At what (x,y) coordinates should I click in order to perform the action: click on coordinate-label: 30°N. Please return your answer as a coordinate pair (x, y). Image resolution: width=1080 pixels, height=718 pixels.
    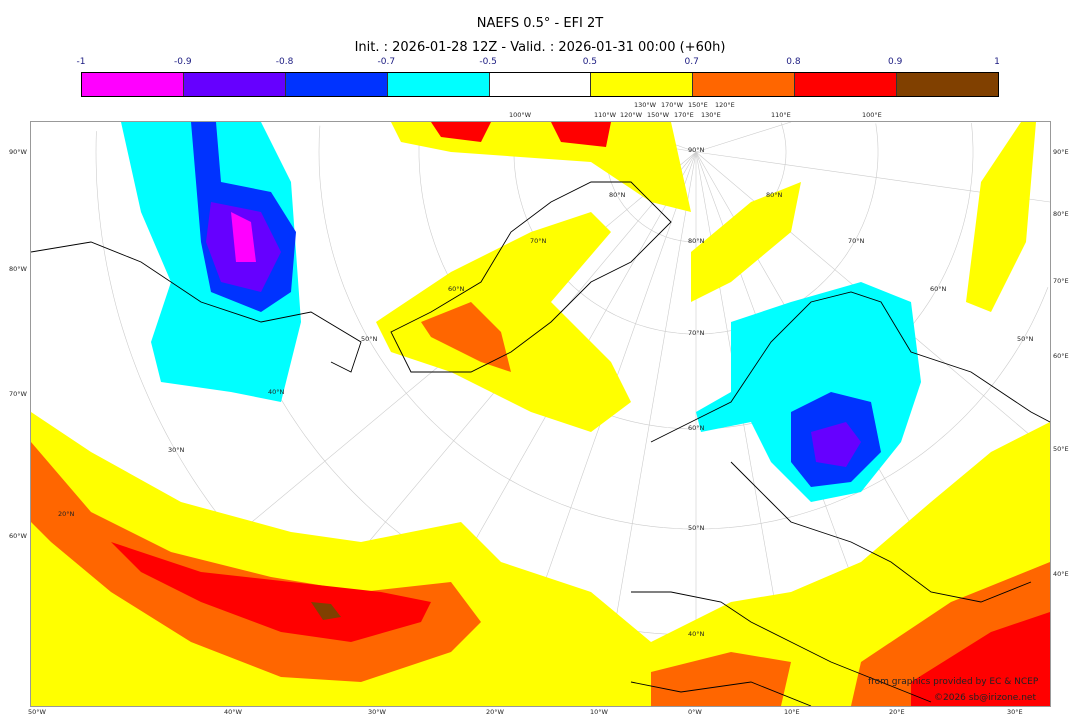
    Looking at the image, I should click on (176, 450).